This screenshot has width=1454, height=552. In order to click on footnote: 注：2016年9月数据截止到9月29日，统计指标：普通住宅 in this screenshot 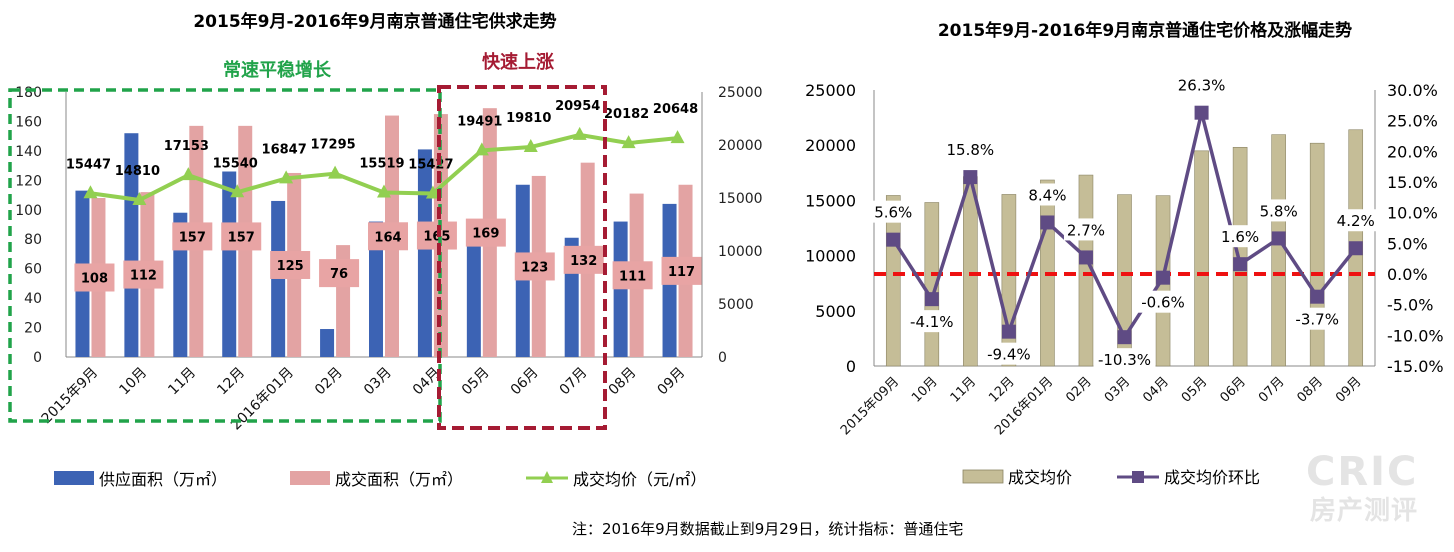, I will do `click(768, 529)`.